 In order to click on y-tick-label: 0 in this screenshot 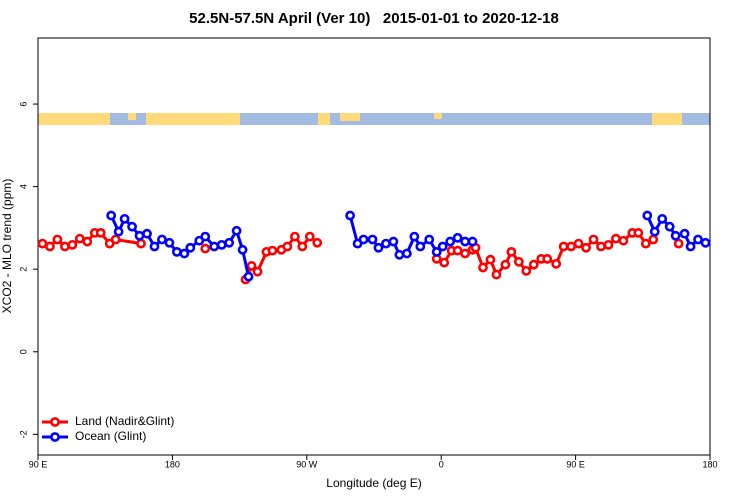, I will do `click(23, 351)`.